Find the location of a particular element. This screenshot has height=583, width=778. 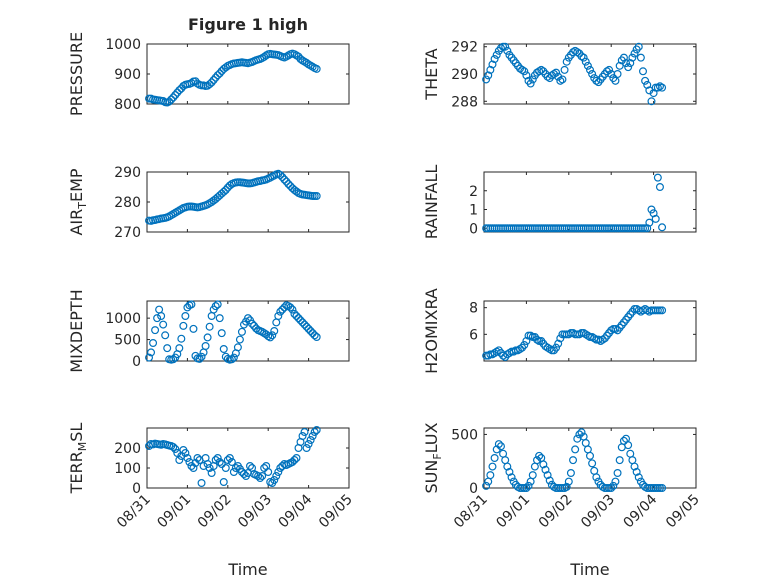

y-axis-label: RAINFALL is located at coordinates (431, 202).